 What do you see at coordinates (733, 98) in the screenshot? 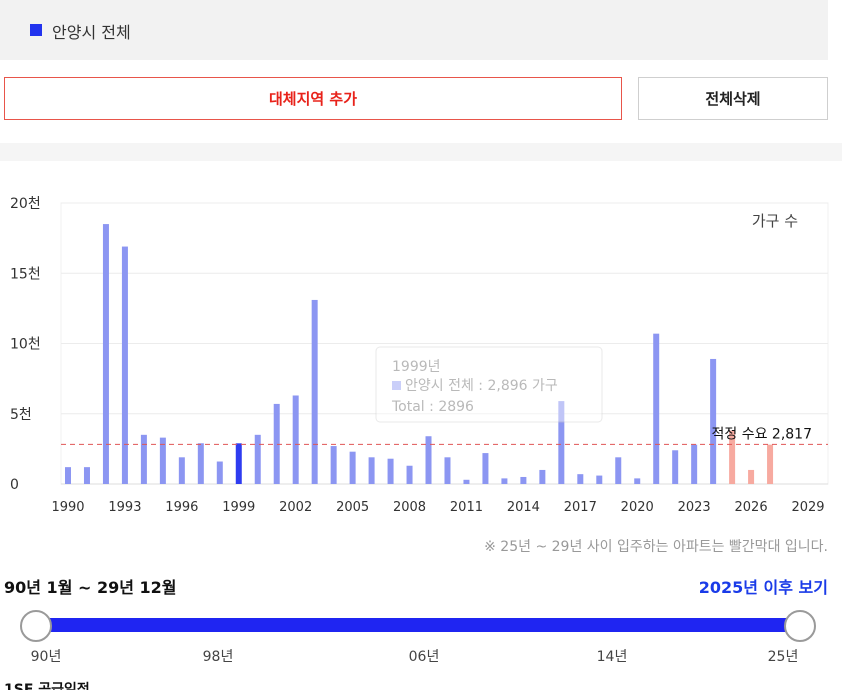
I see `delete-all-button: 전체삭제` at bounding box center [733, 98].